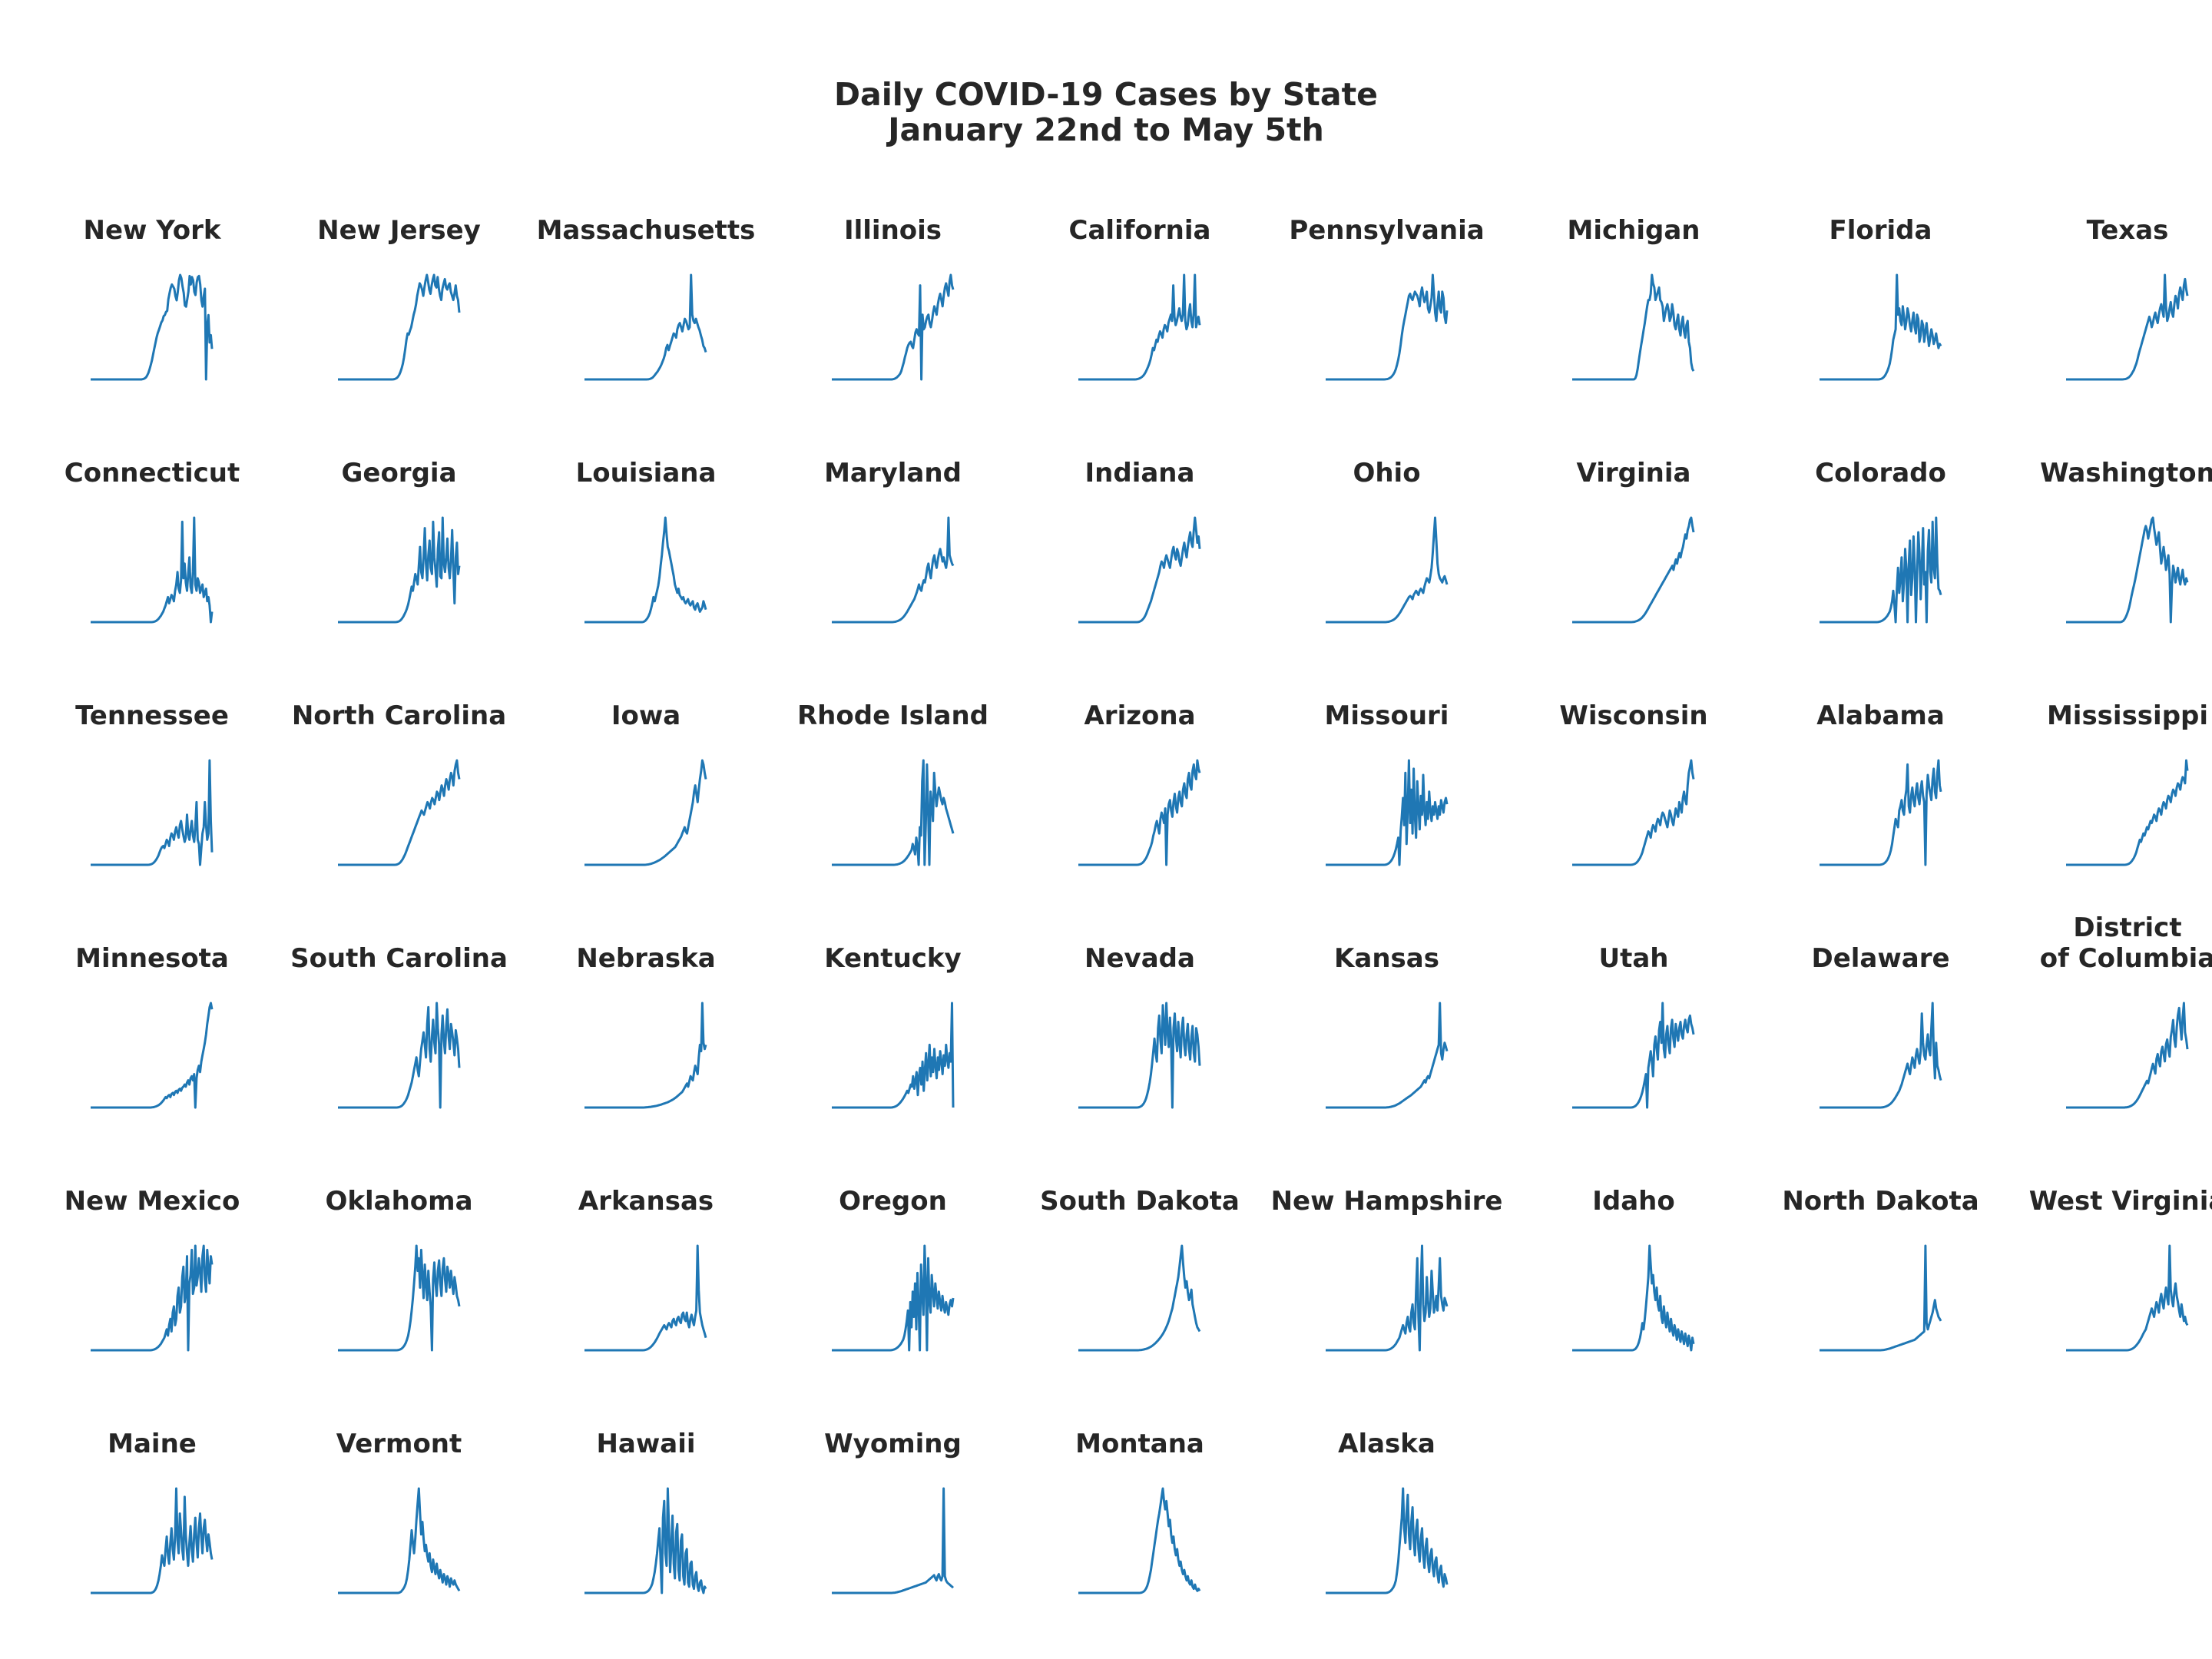 The image size is (2212, 1659). What do you see at coordinates (152, 1516) in the screenshot?
I see `panel-maine: Maine` at bounding box center [152, 1516].